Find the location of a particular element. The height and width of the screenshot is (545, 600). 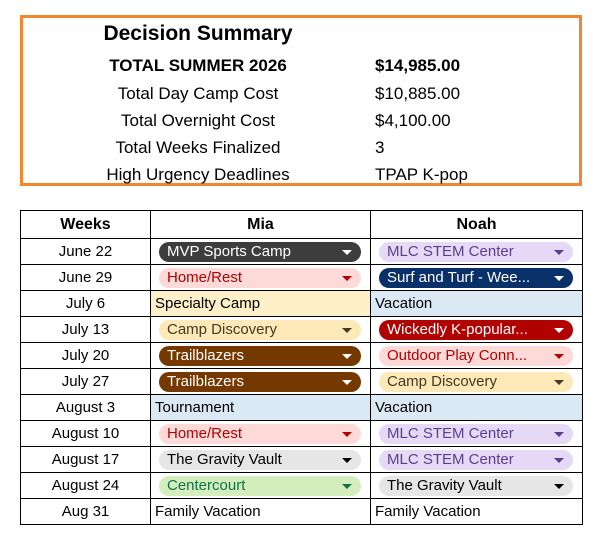

label: Total Weeks Finalized is located at coordinates (198, 147).